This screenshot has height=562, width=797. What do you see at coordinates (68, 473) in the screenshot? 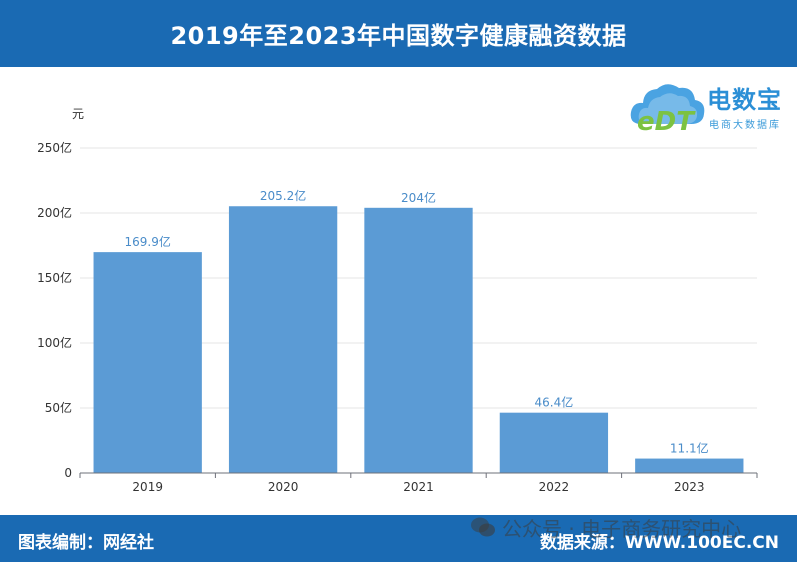
I see `y-tick-label: 0` at bounding box center [68, 473].